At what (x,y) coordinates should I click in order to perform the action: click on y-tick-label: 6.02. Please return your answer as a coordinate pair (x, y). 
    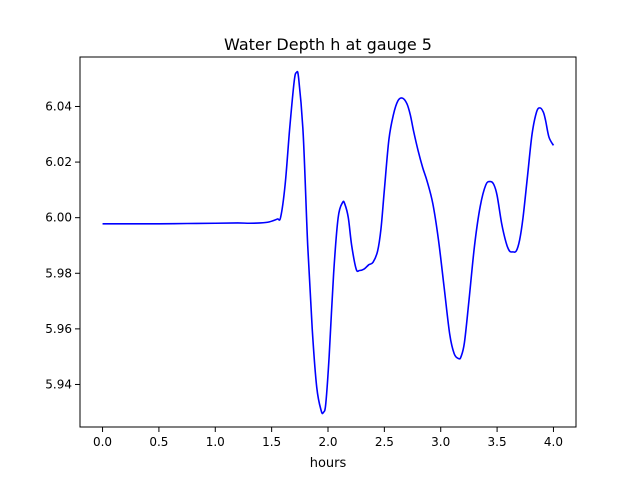
    Looking at the image, I should click on (58, 162).